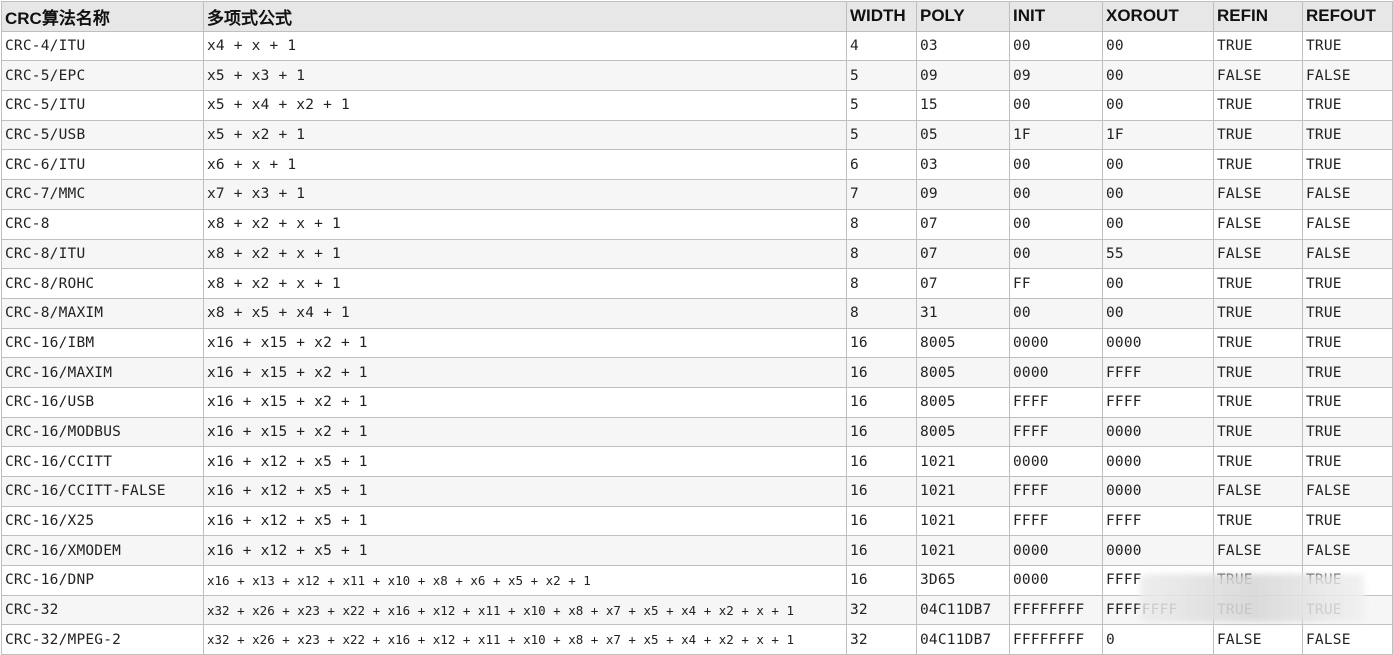 The height and width of the screenshot is (655, 1393). What do you see at coordinates (963, 283) in the screenshot?
I see `cell-poly: 07` at bounding box center [963, 283].